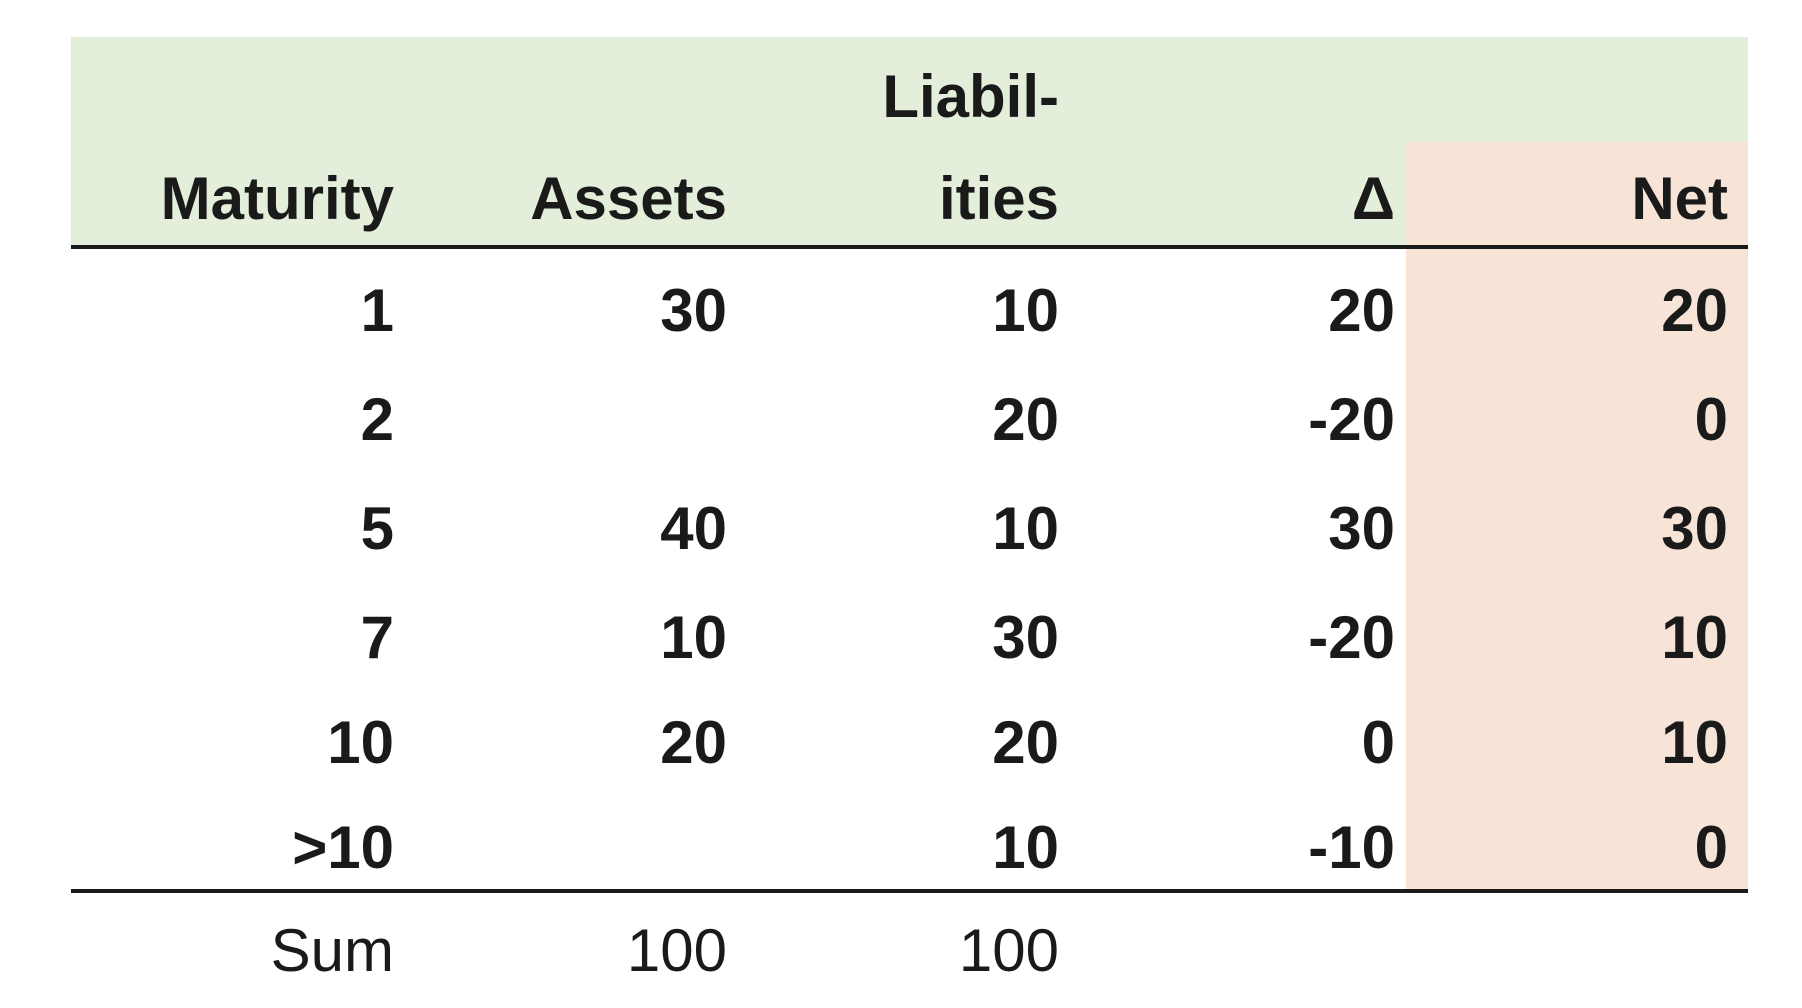  Describe the element at coordinates (1694, 528) in the screenshot. I see `cell-net: 30` at that location.